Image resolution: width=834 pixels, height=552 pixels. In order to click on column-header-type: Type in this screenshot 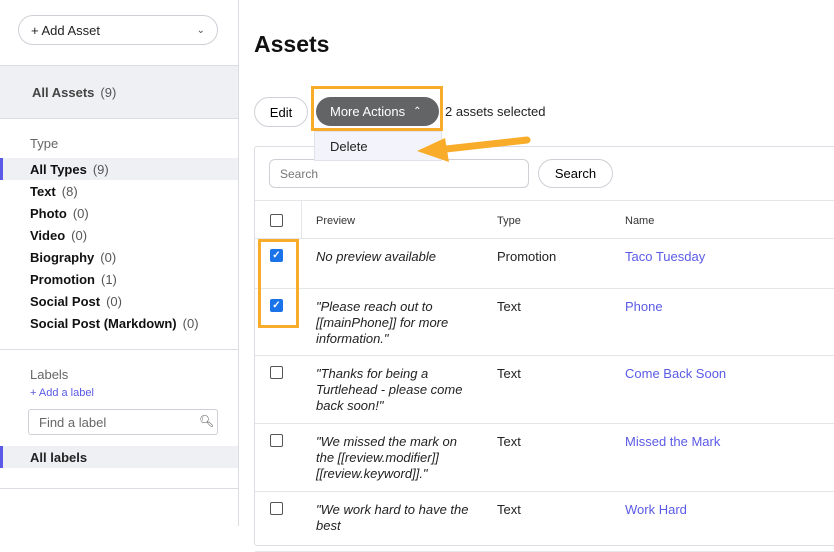, I will do `click(509, 221)`.